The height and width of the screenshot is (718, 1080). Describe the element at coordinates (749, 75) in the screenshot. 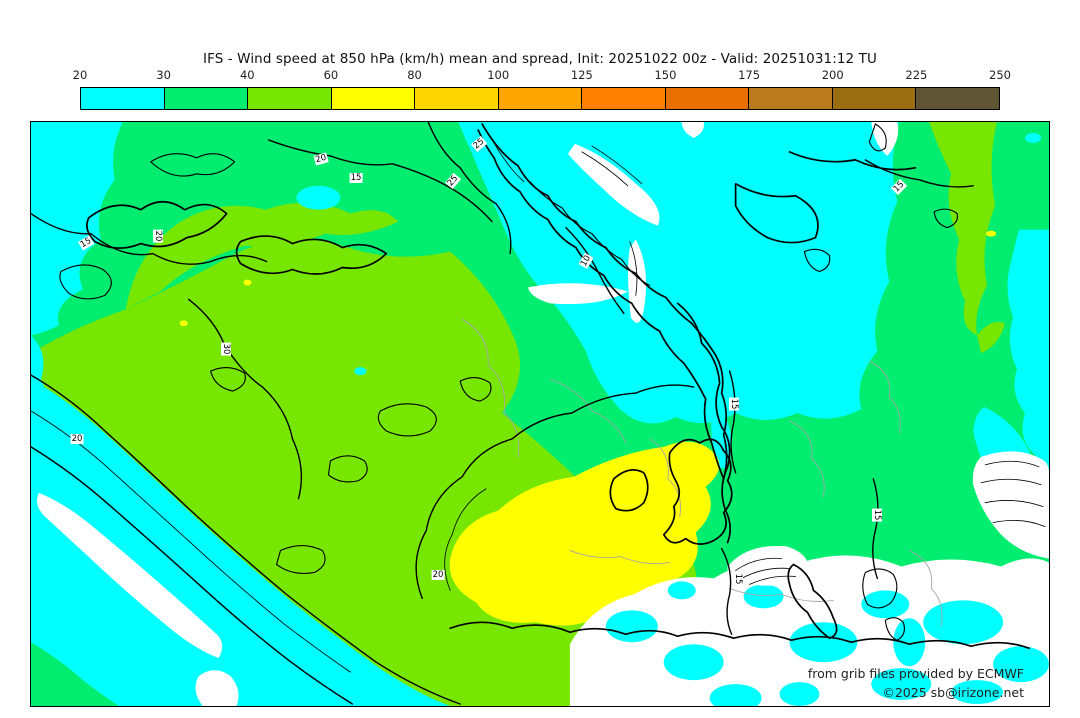

I see `colorbar-tick-175: 175` at that location.